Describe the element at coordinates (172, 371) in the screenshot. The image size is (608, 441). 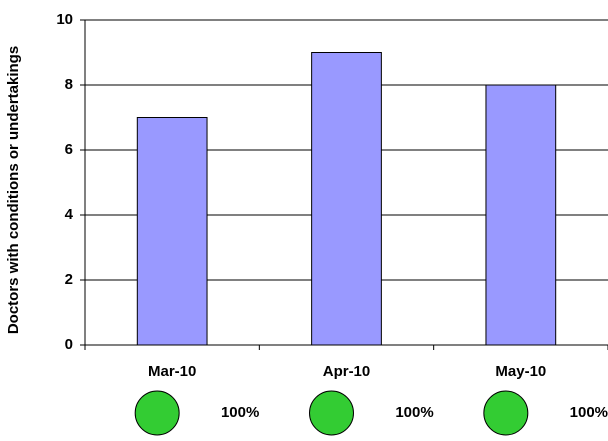
I see `x-tick-label: Mar-10` at that location.